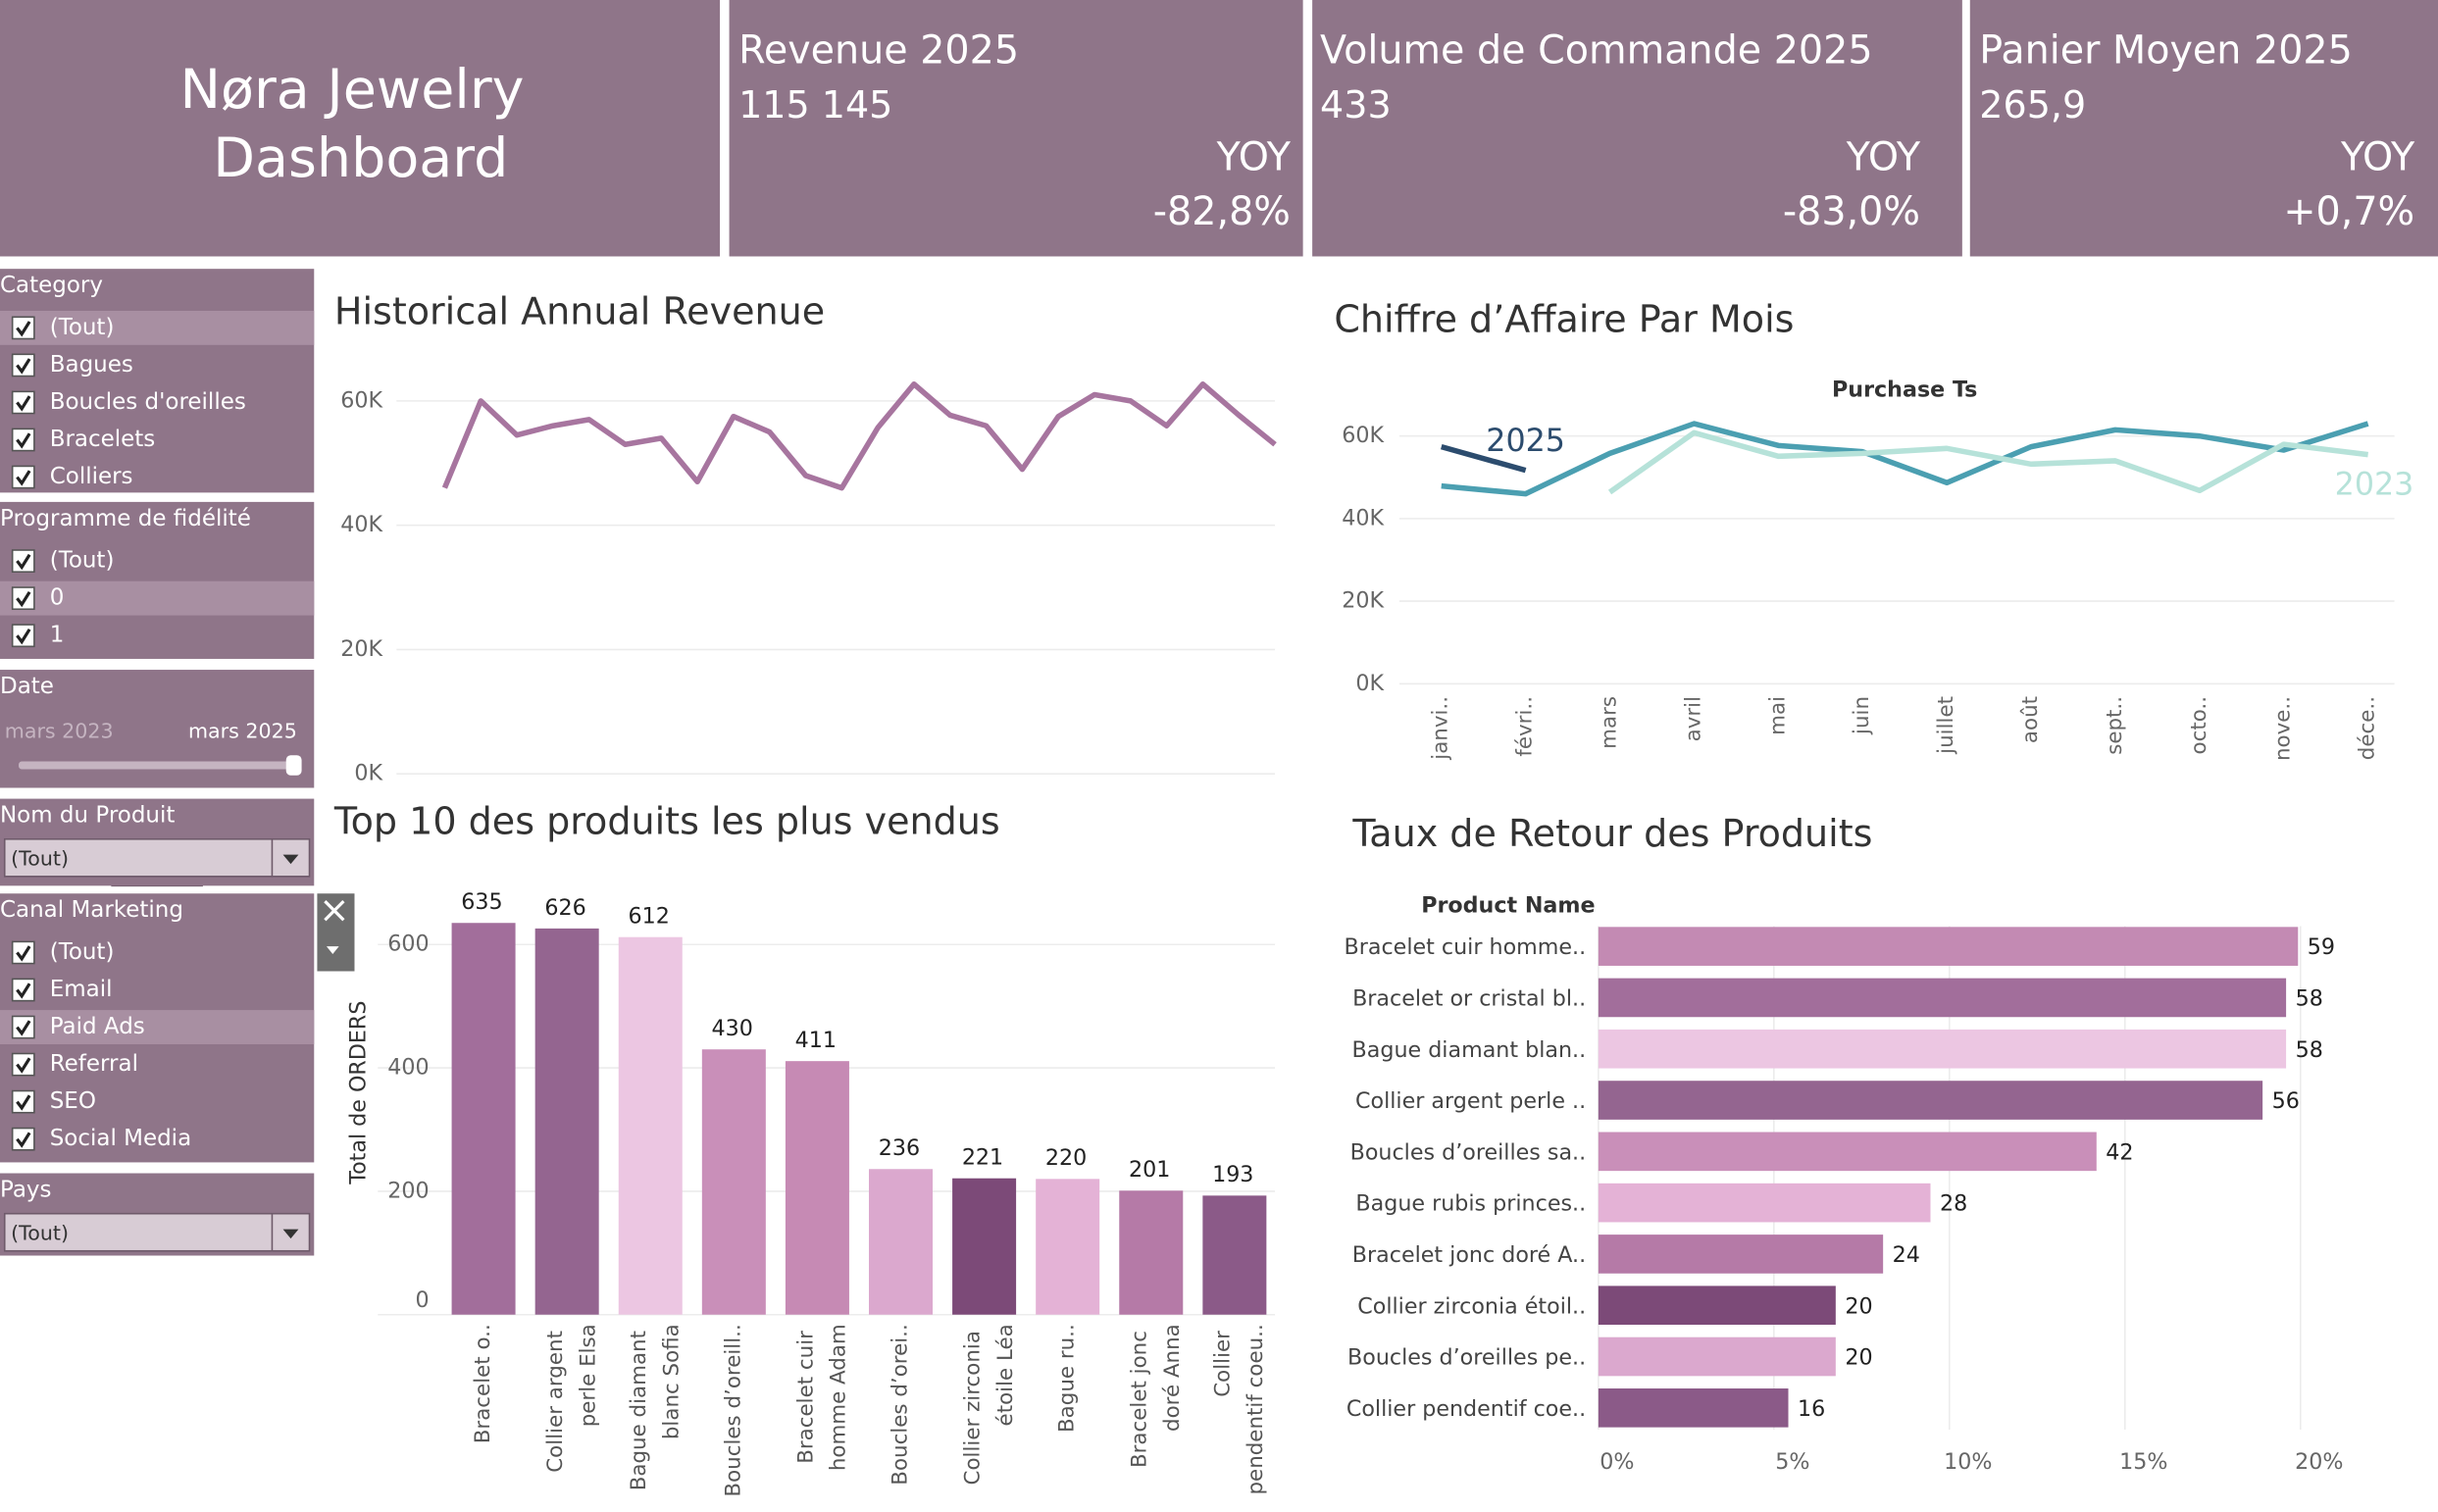 The width and height of the screenshot is (2438, 1512). I want to click on filter-item: 0, so click(57, 598).